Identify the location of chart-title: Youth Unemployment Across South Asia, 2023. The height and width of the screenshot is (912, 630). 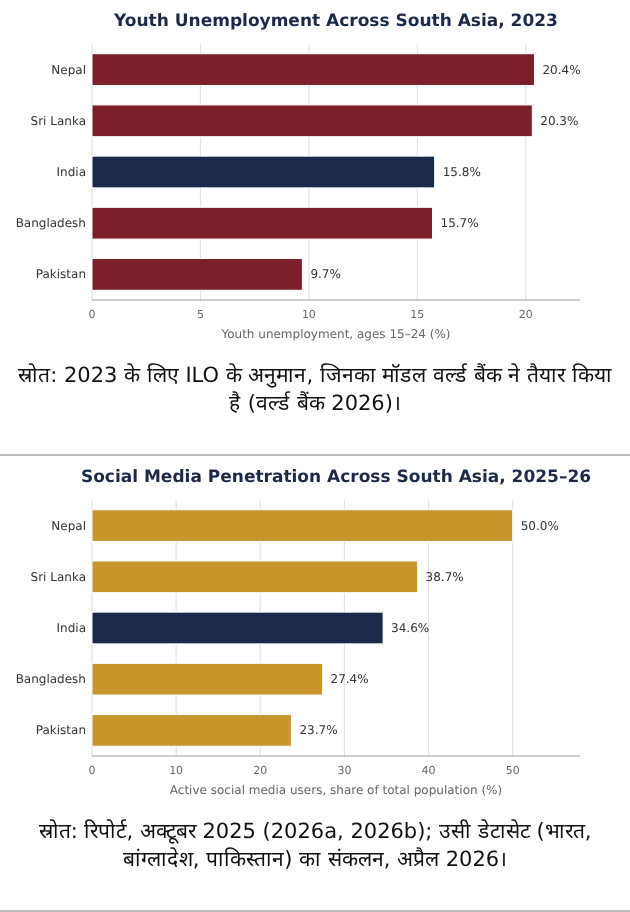
(335, 22).